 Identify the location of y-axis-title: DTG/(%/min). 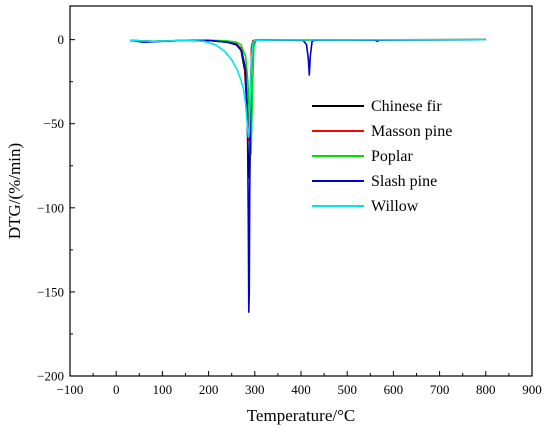
(14, 191).